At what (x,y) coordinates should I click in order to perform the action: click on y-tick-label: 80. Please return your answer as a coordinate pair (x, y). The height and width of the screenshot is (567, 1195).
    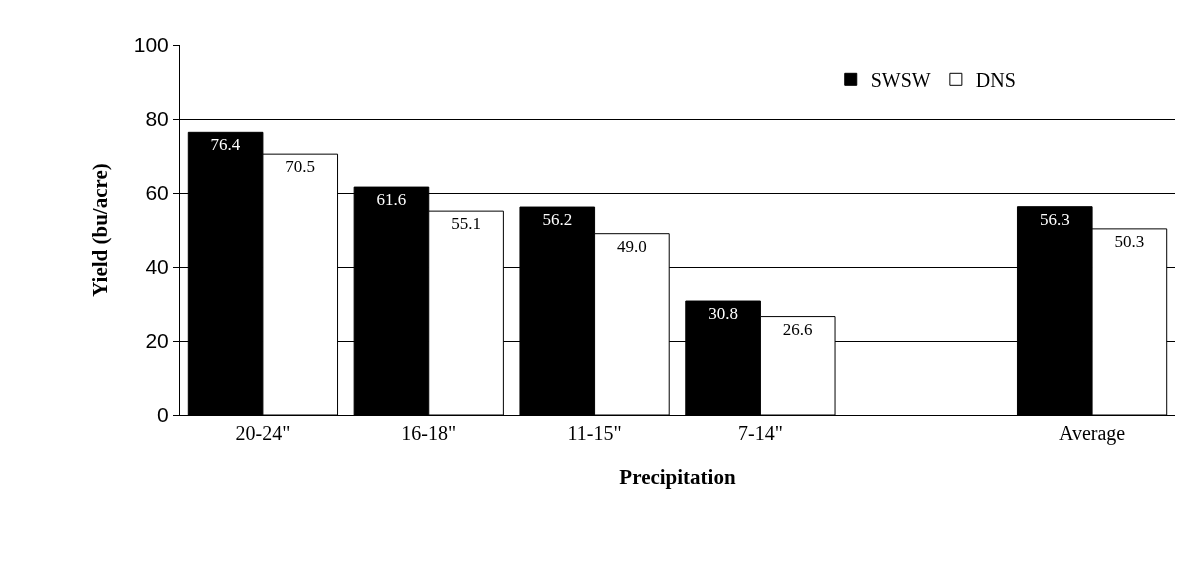
    Looking at the image, I should click on (157, 119).